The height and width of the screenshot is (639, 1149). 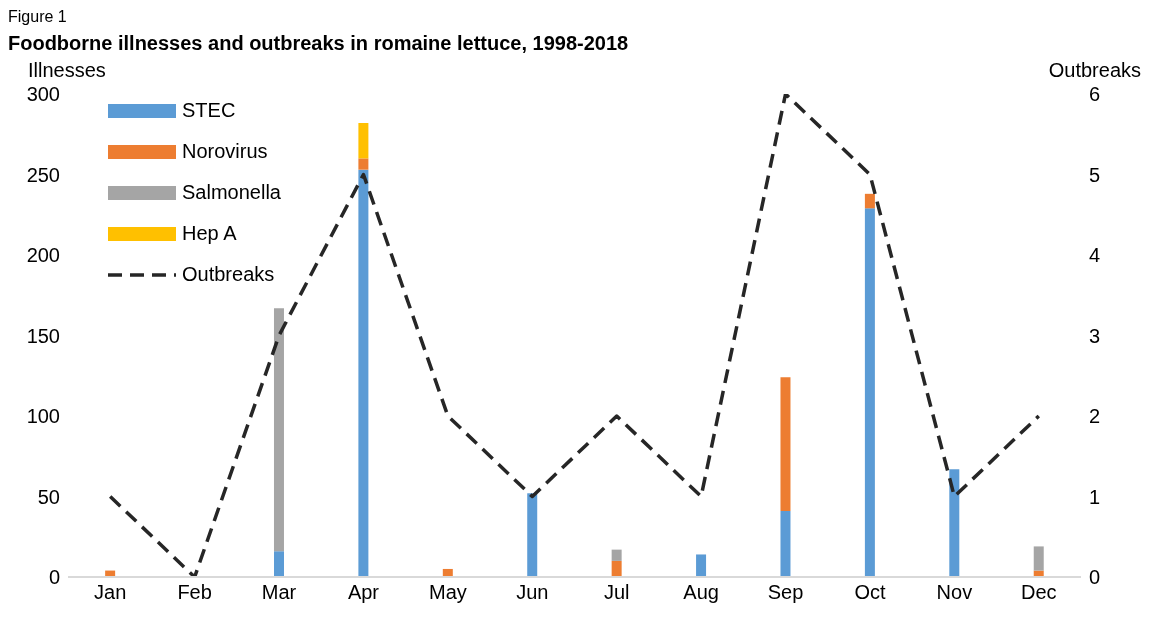 I want to click on x-tick-label: Feb, so click(x=194, y=592).